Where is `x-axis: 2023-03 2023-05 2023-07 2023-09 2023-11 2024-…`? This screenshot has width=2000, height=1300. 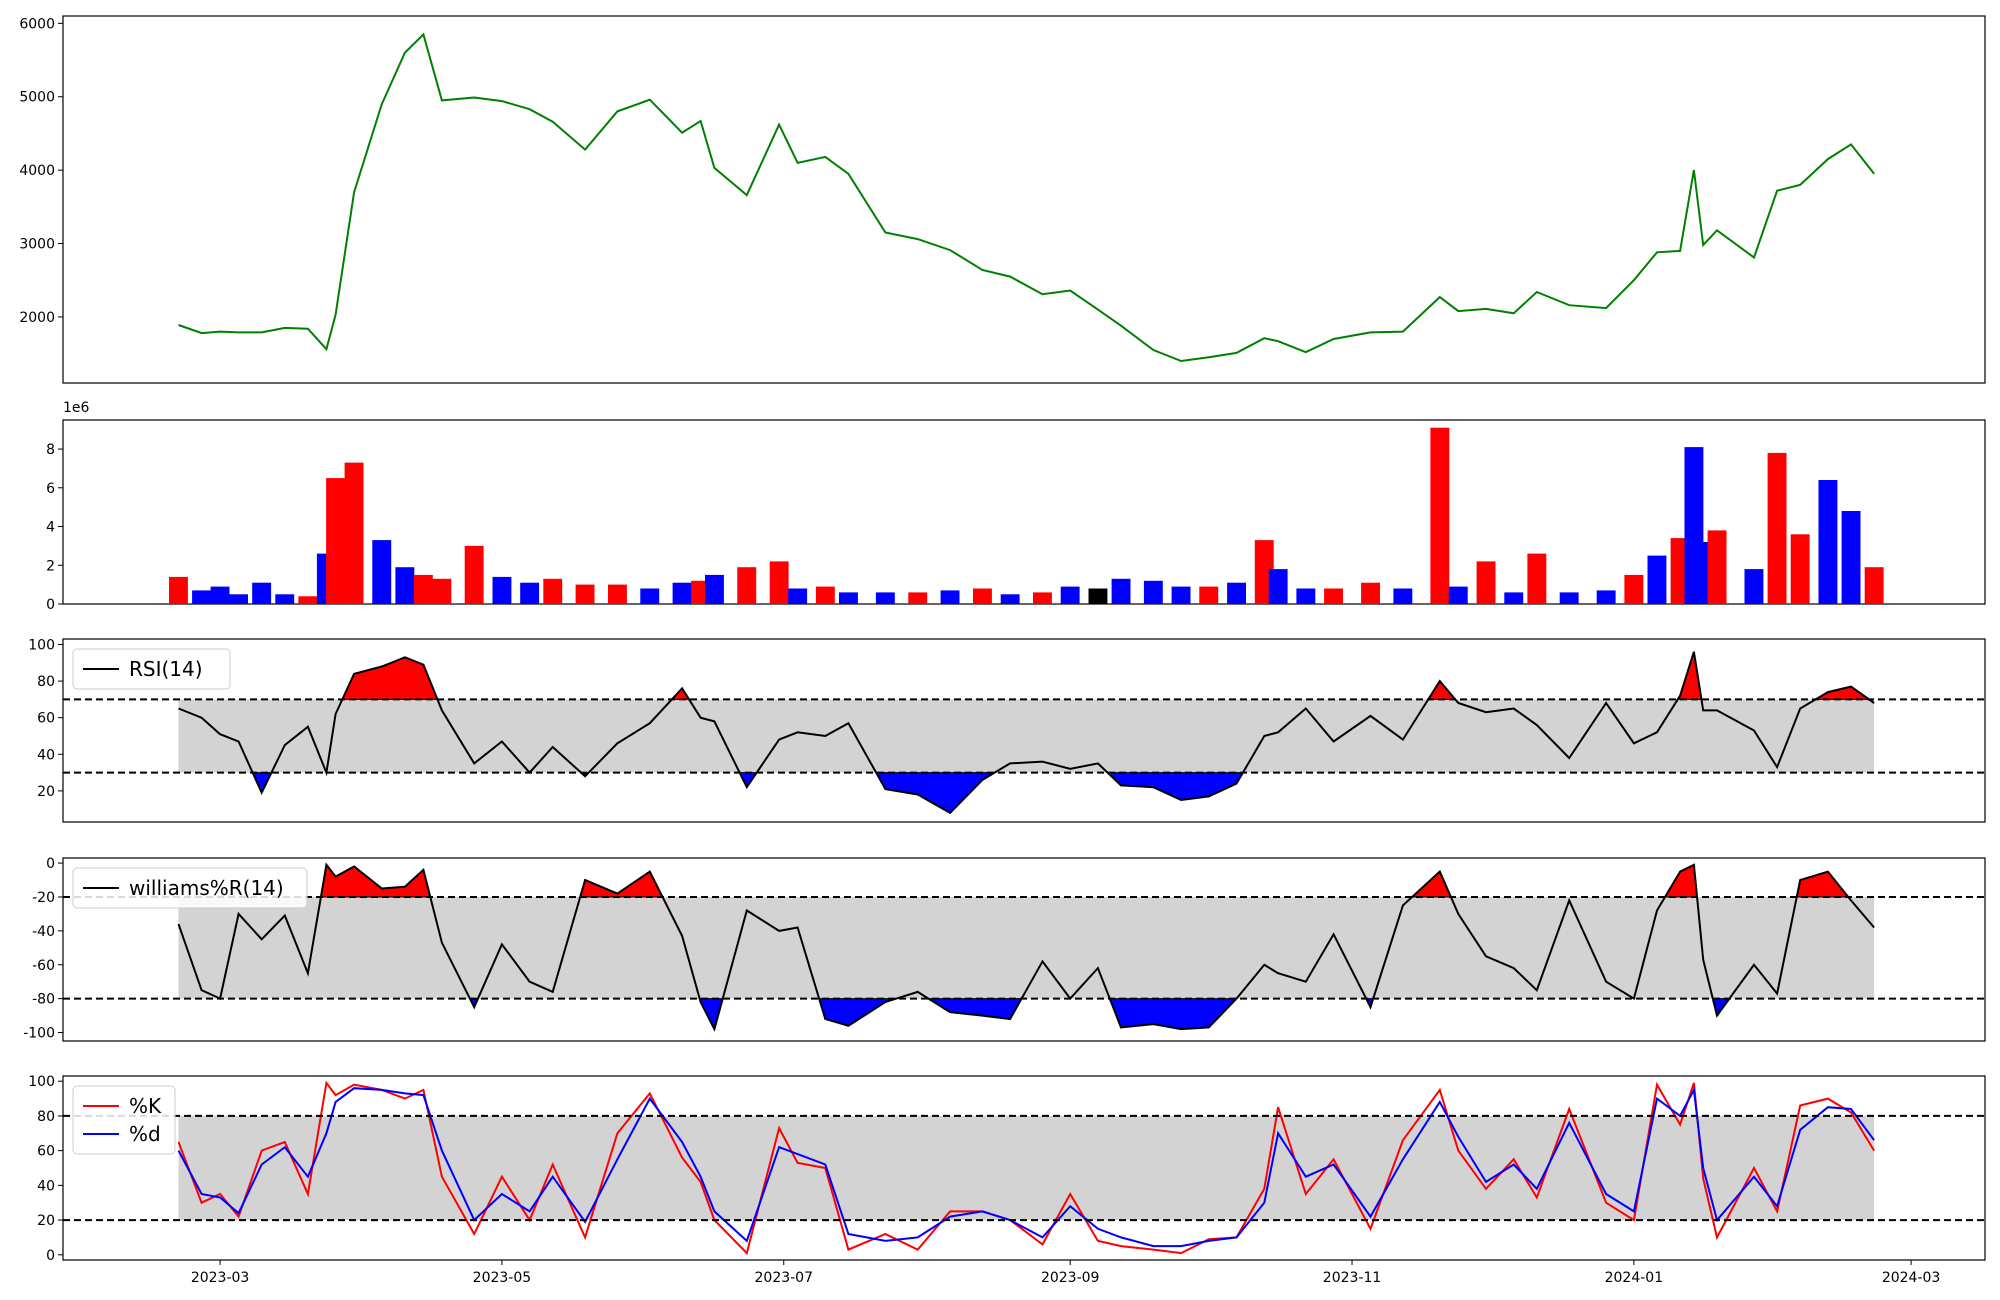
x-axis: 2023-03 2023-05 2023-07 2023-09 2023-11 2024-… is located at coordinates (1065, 1273).